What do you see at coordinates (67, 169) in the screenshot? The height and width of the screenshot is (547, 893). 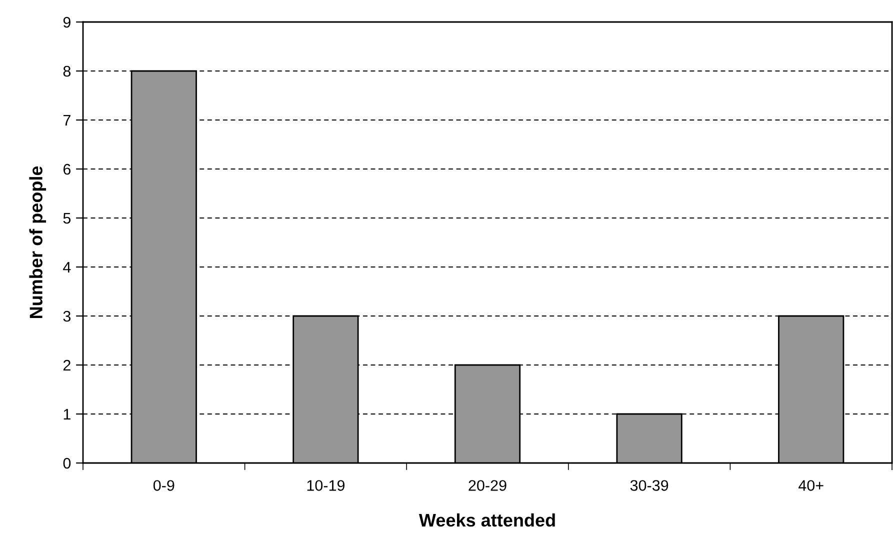 I see `y-tick-label: 6` at bounding box center [67, 169].